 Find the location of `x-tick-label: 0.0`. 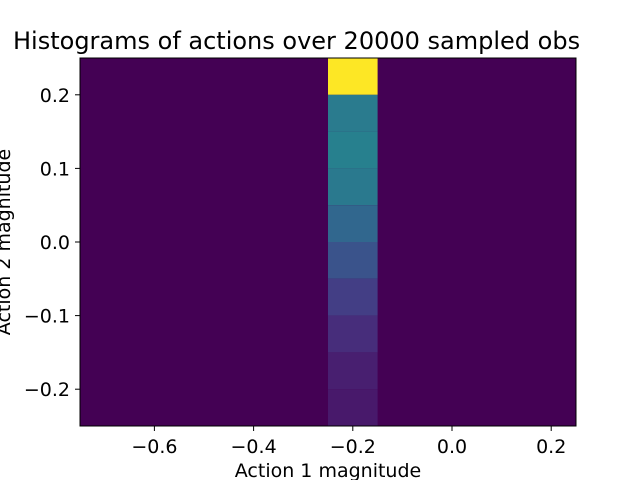

x-tick-label: 0.0 is located at coordinates (452, 447).